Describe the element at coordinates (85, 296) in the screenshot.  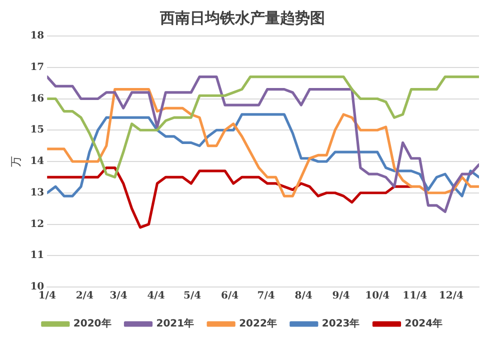
I see `x-tick-label: 2/4` at that location.